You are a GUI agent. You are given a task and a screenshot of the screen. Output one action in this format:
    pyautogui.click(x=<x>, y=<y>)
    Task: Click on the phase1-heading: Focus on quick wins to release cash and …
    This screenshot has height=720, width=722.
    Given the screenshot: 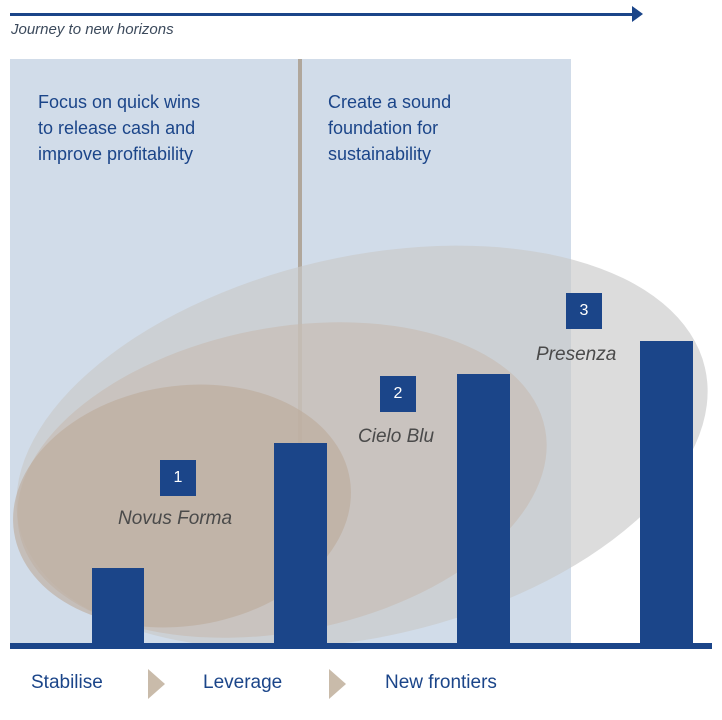 What is the action you would take?
    pyautogui.click(x=119, y=128)
    